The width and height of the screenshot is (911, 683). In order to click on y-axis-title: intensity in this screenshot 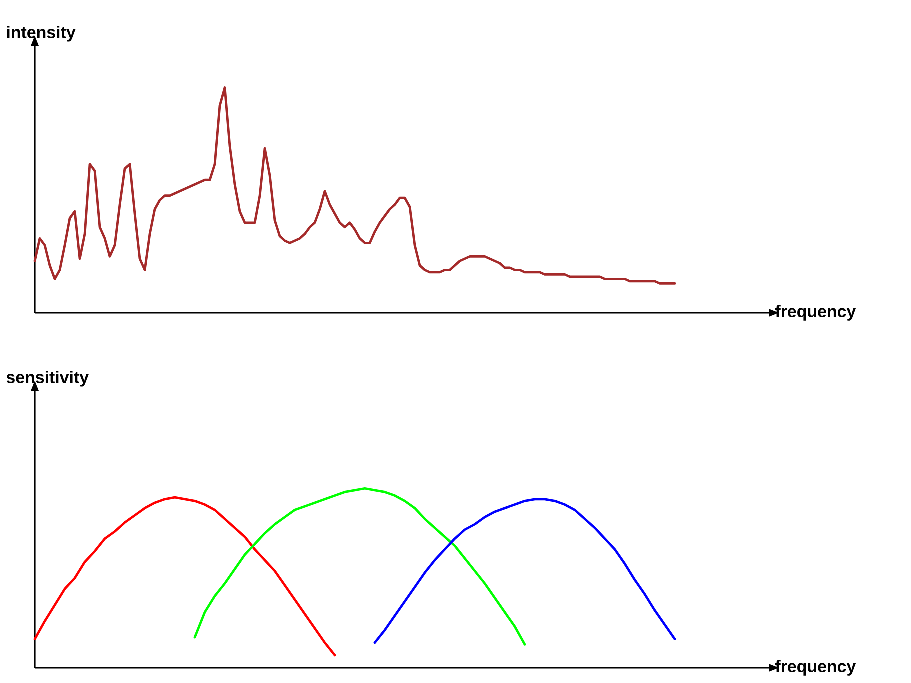, I will do `click(41, 34)`.